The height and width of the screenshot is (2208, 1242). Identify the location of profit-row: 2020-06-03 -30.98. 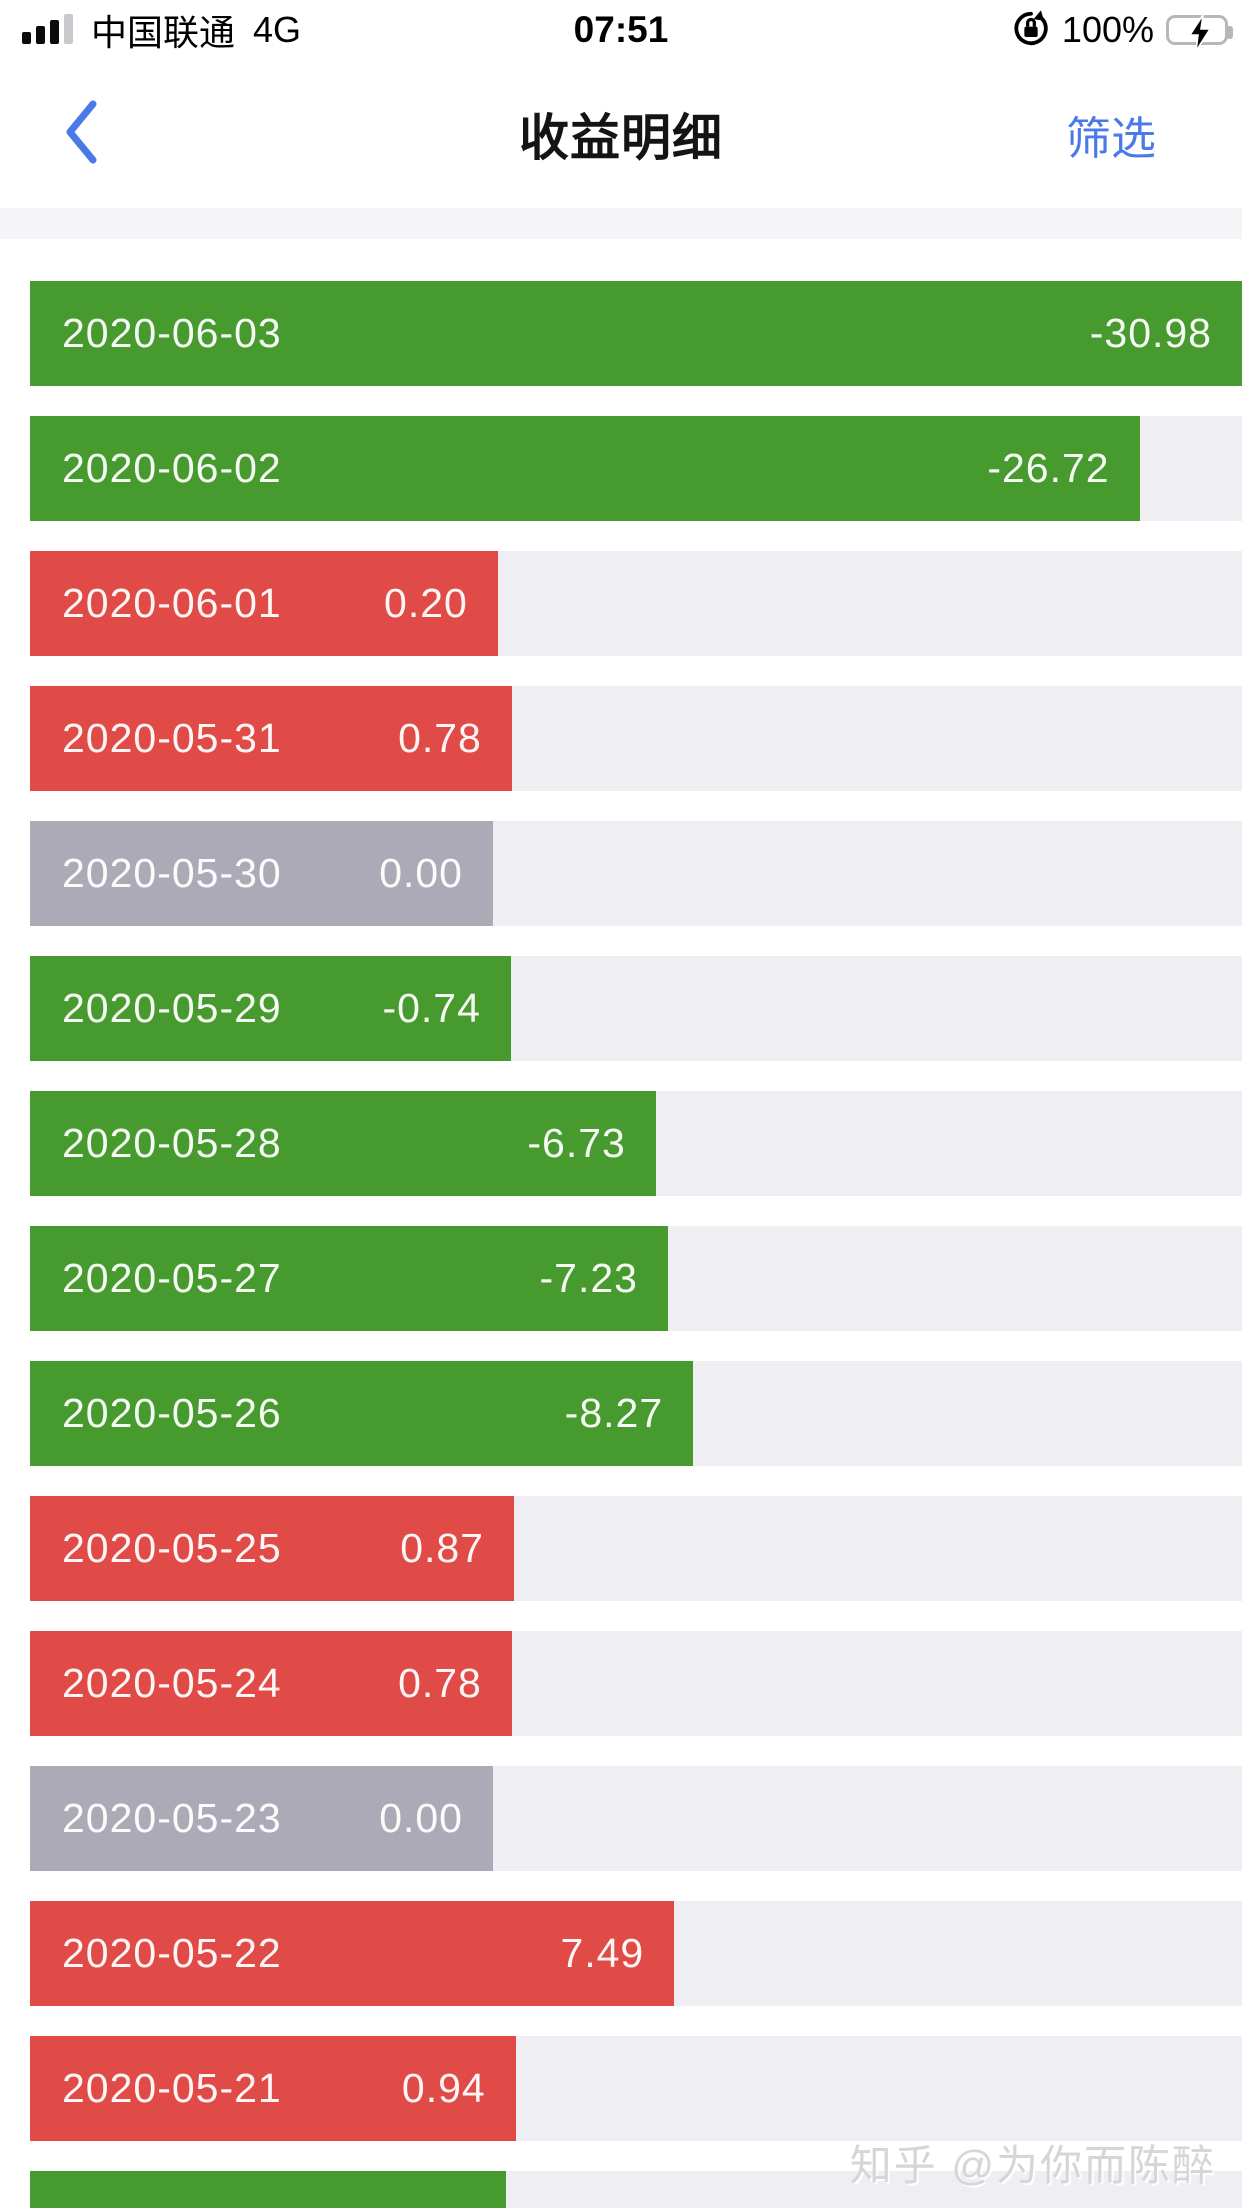
(636, 333).